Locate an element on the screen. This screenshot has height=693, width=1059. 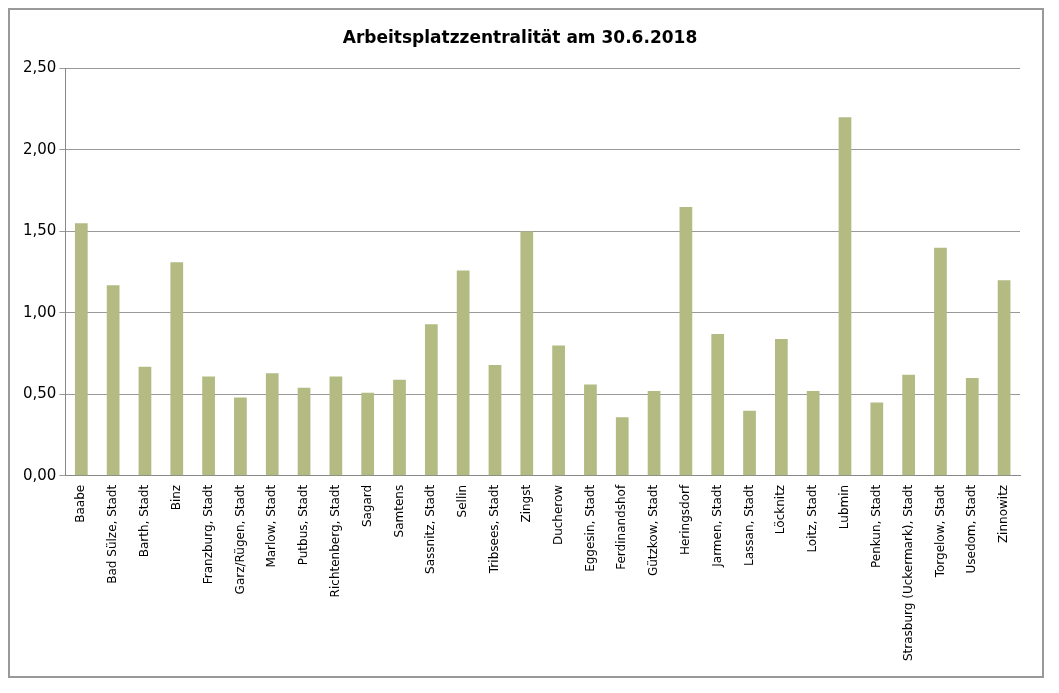
x-tick-label: Richtenberg, Stadt is located at coordinates (334, 541).